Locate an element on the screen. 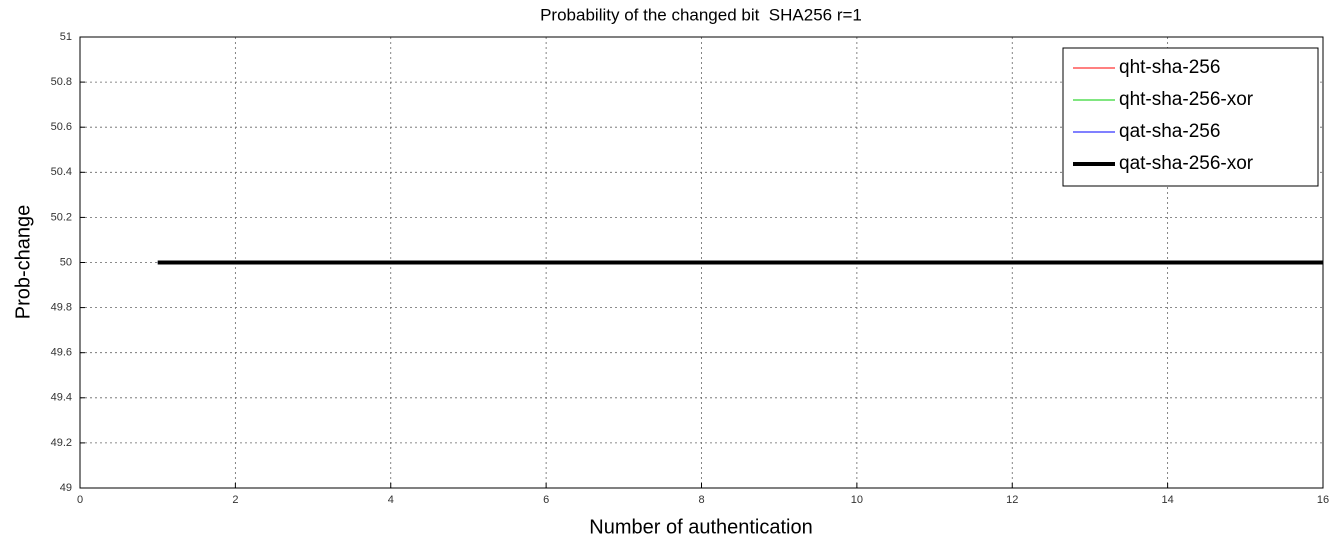  x-tick-label: 0 is located at coordinates (80, 500).